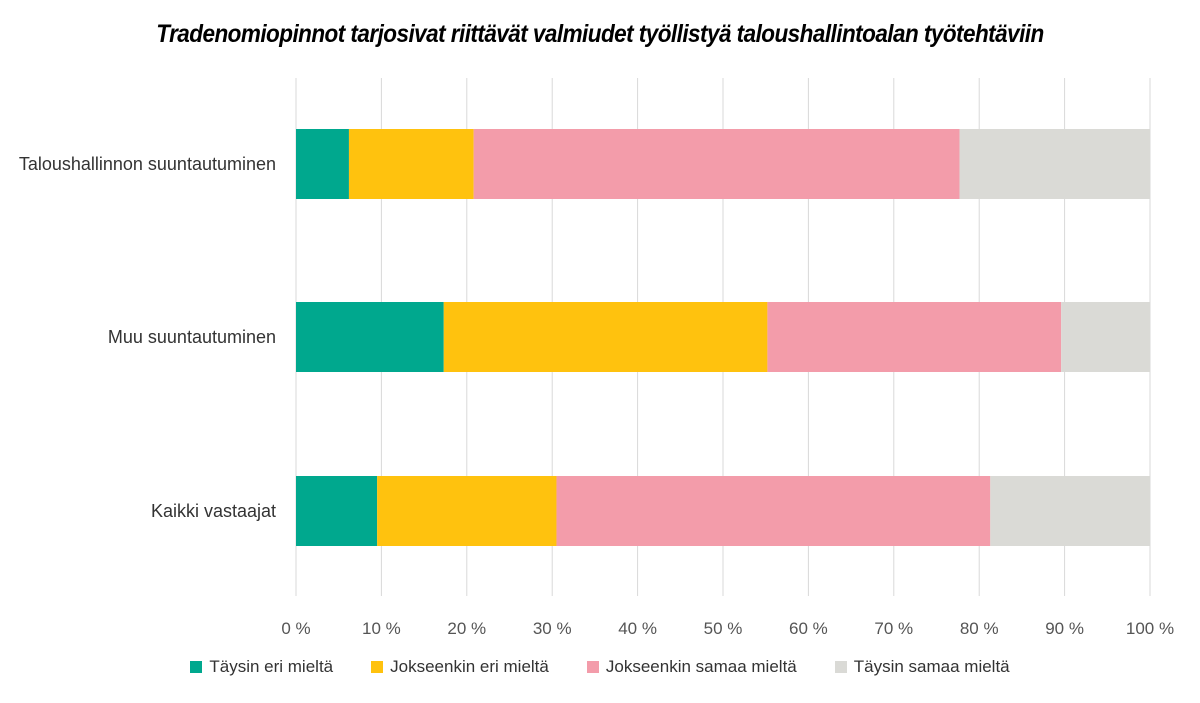 This screenshot has height=703, width=1200. I want to click on x-tick-label: 0 %, so click(295, 628).